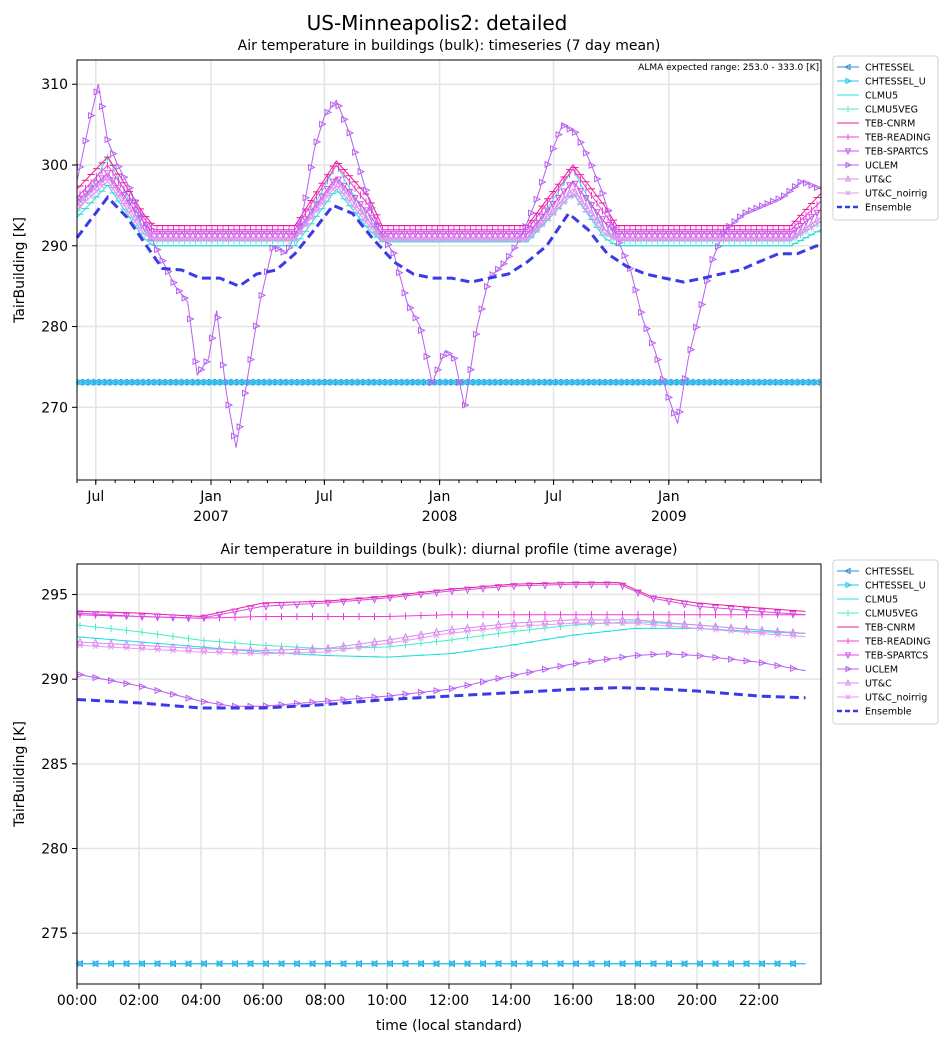 Image resolution: width=950 pixels, height=1044 pixels. I want to click on x-tick-label: 20:00, so click(697, 1001).